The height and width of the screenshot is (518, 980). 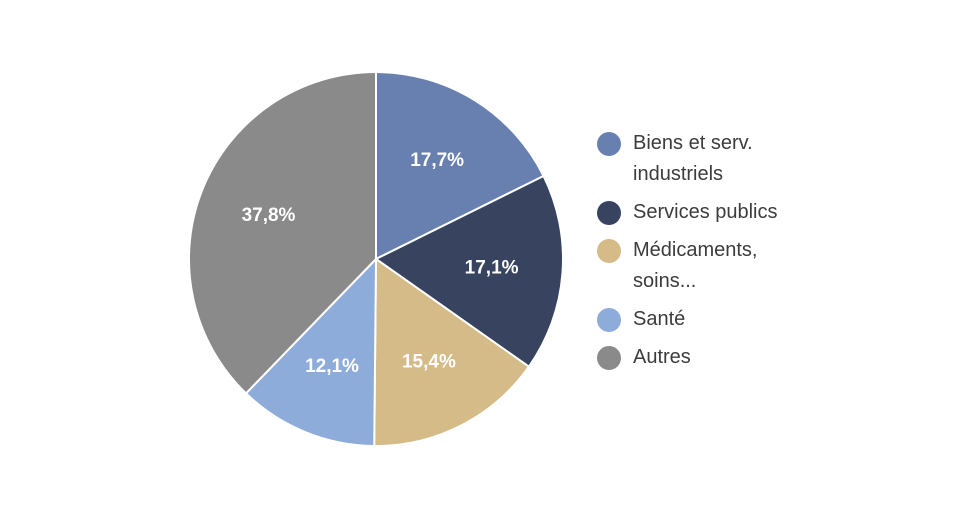 I want to click on legend-item-0: Biens et serv. industriels, so click(x=707, y=159).